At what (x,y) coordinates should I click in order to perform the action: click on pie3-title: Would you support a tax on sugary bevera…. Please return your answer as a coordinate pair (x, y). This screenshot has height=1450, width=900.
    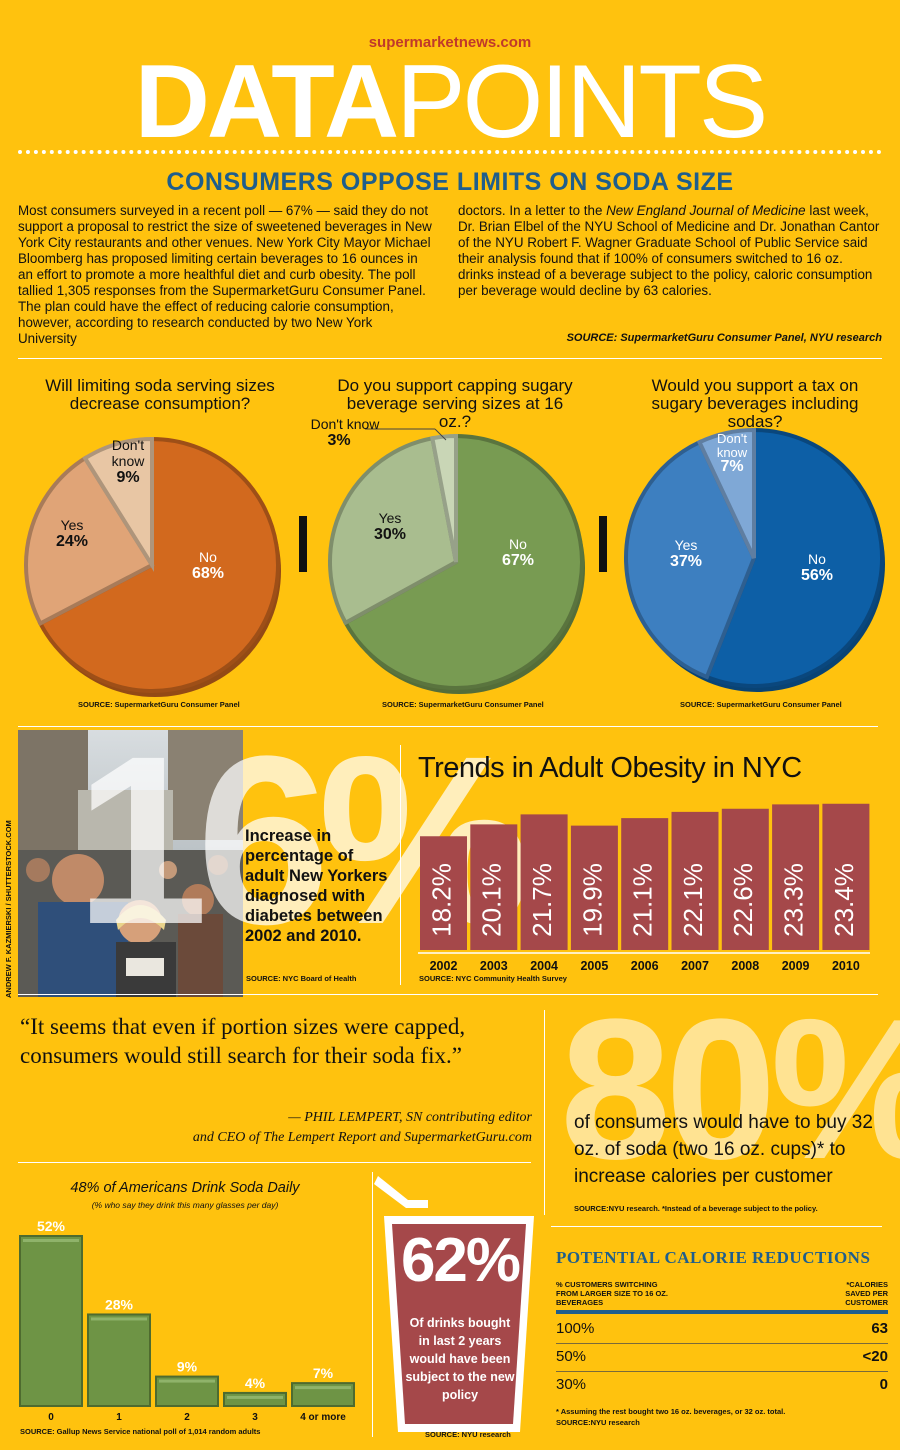
    Looking at the image, I should click on (755, 403).